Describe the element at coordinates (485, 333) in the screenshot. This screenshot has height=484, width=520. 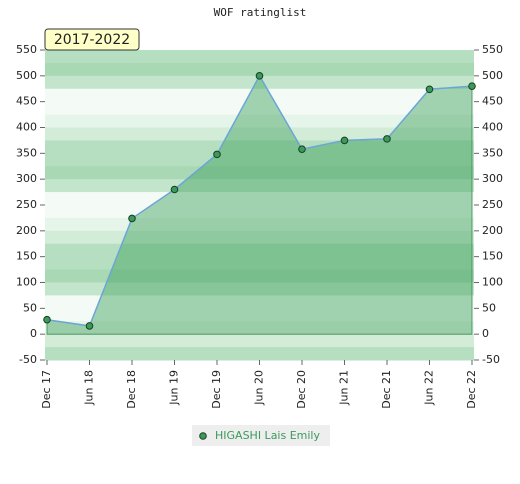
I see `y2-tick-label: 0` at that location.